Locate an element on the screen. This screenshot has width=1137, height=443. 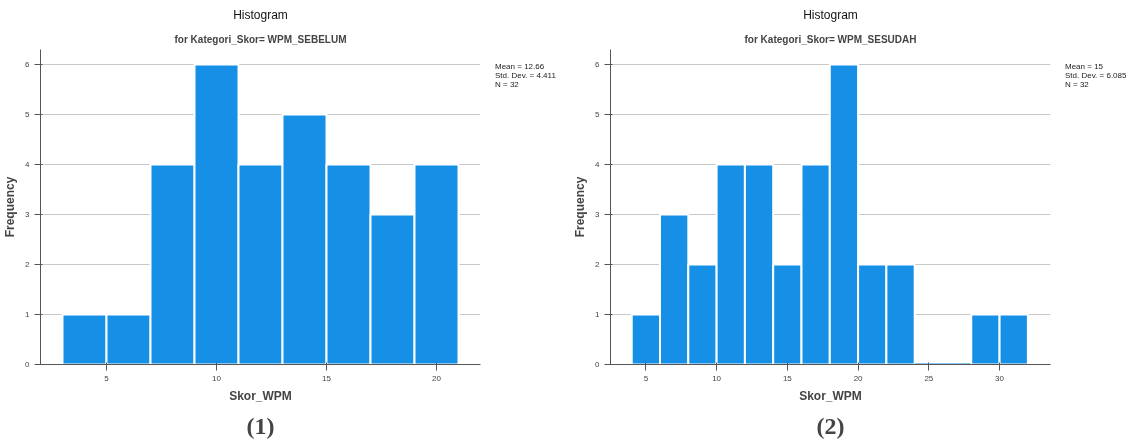
chart-subtitle: for Kategori_Skor= WPM_SESUDAH is located at coordinates (830, 39).